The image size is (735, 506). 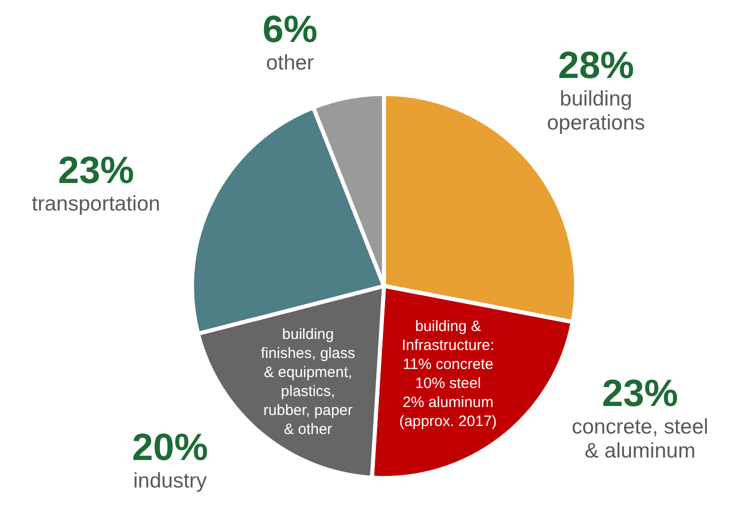 What do you see at coordinates (96, 204) in the screenshot?
I see `slice-label: transportation` at bounding box center [96, 204].